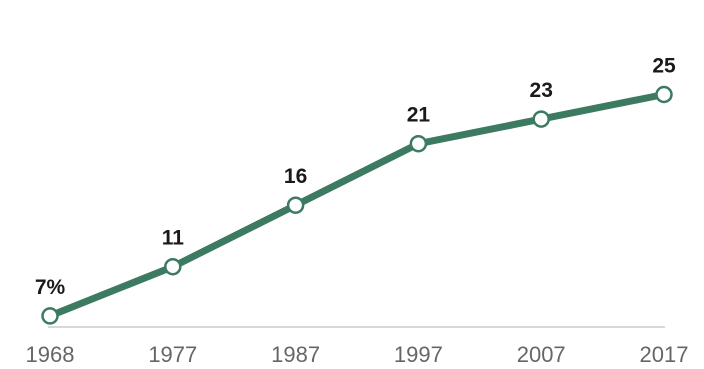  Describe the element at coordinates (295, 354) in the screenshot. I see `x-tick-label: 1987` at that location.